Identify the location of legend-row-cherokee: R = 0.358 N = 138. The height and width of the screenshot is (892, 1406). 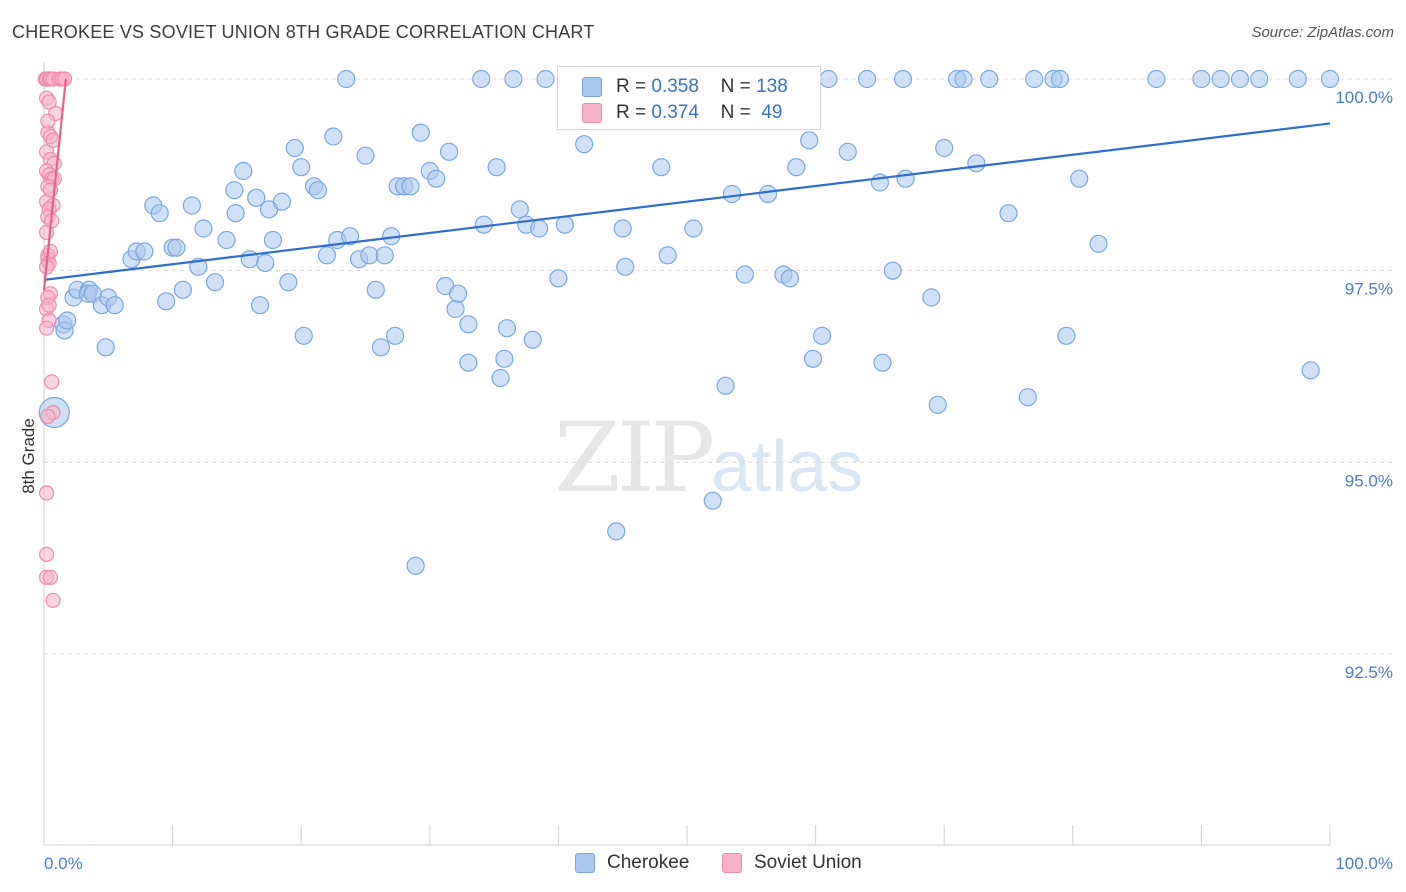
(685, 87).